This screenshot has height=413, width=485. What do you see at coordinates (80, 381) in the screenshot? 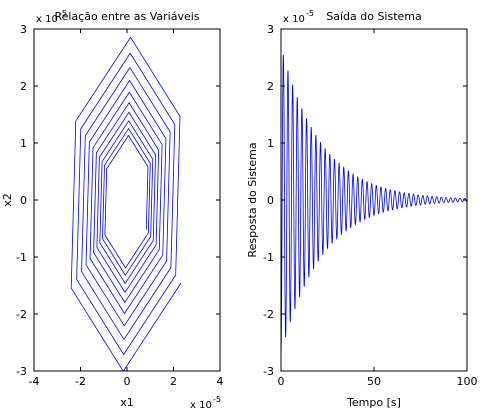
I see `x-tick-label: -2` at bounding box center [80, 381].